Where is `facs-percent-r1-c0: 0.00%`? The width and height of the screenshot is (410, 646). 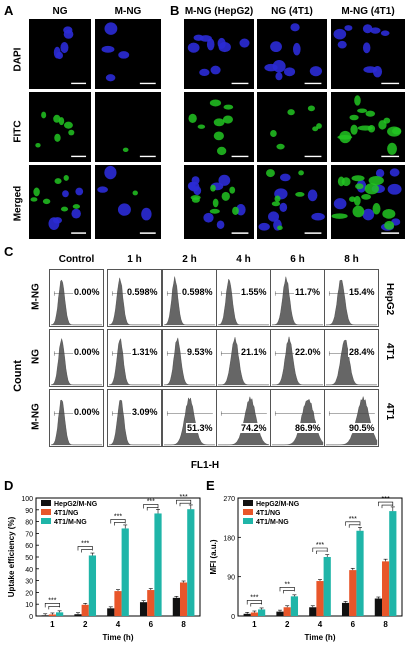 facs-percent-r1-c0: 0.00% is located at coordinates (87, 352).